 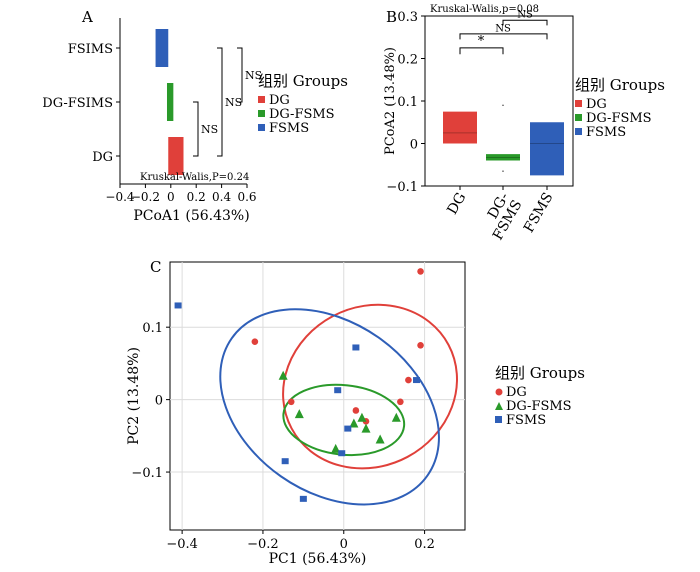 I want to click on bracket-dgfsms-fsms, so click(x=525, y=22).